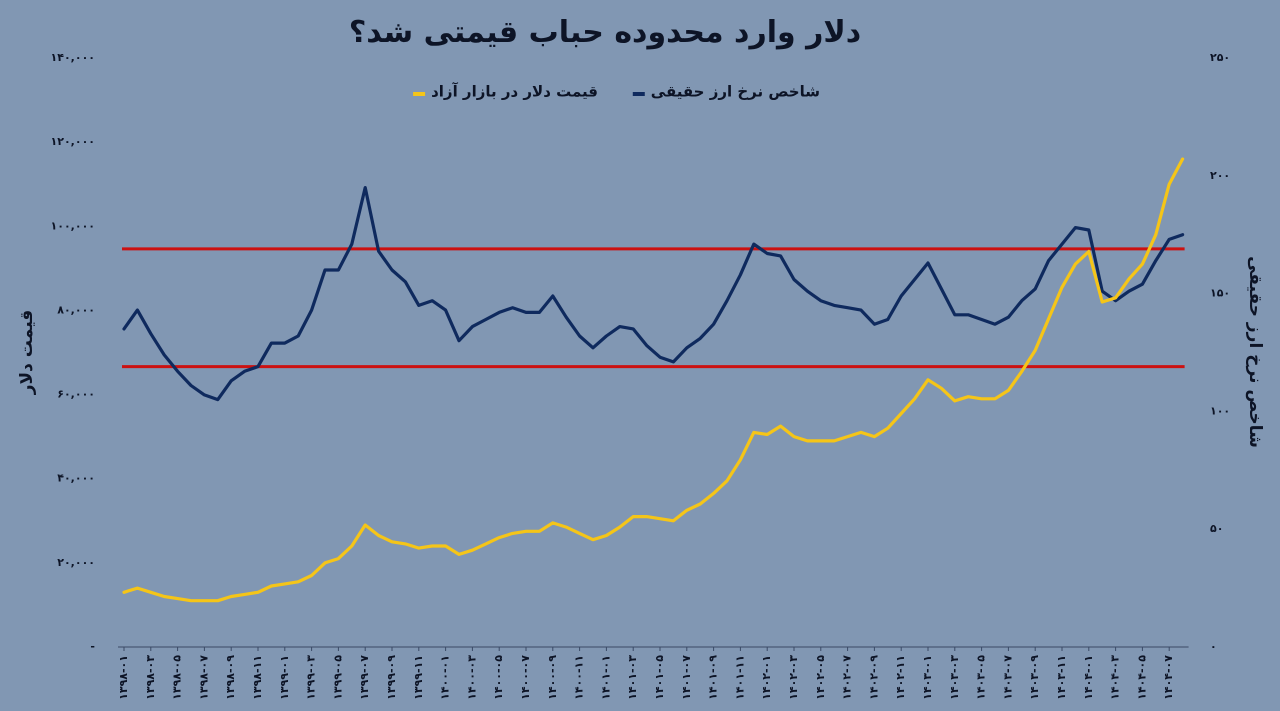 This screenshot has width=1280, height=711. I want to click on y-tick-label: ۱۴۰,۰۰۰, so click(73, 57).